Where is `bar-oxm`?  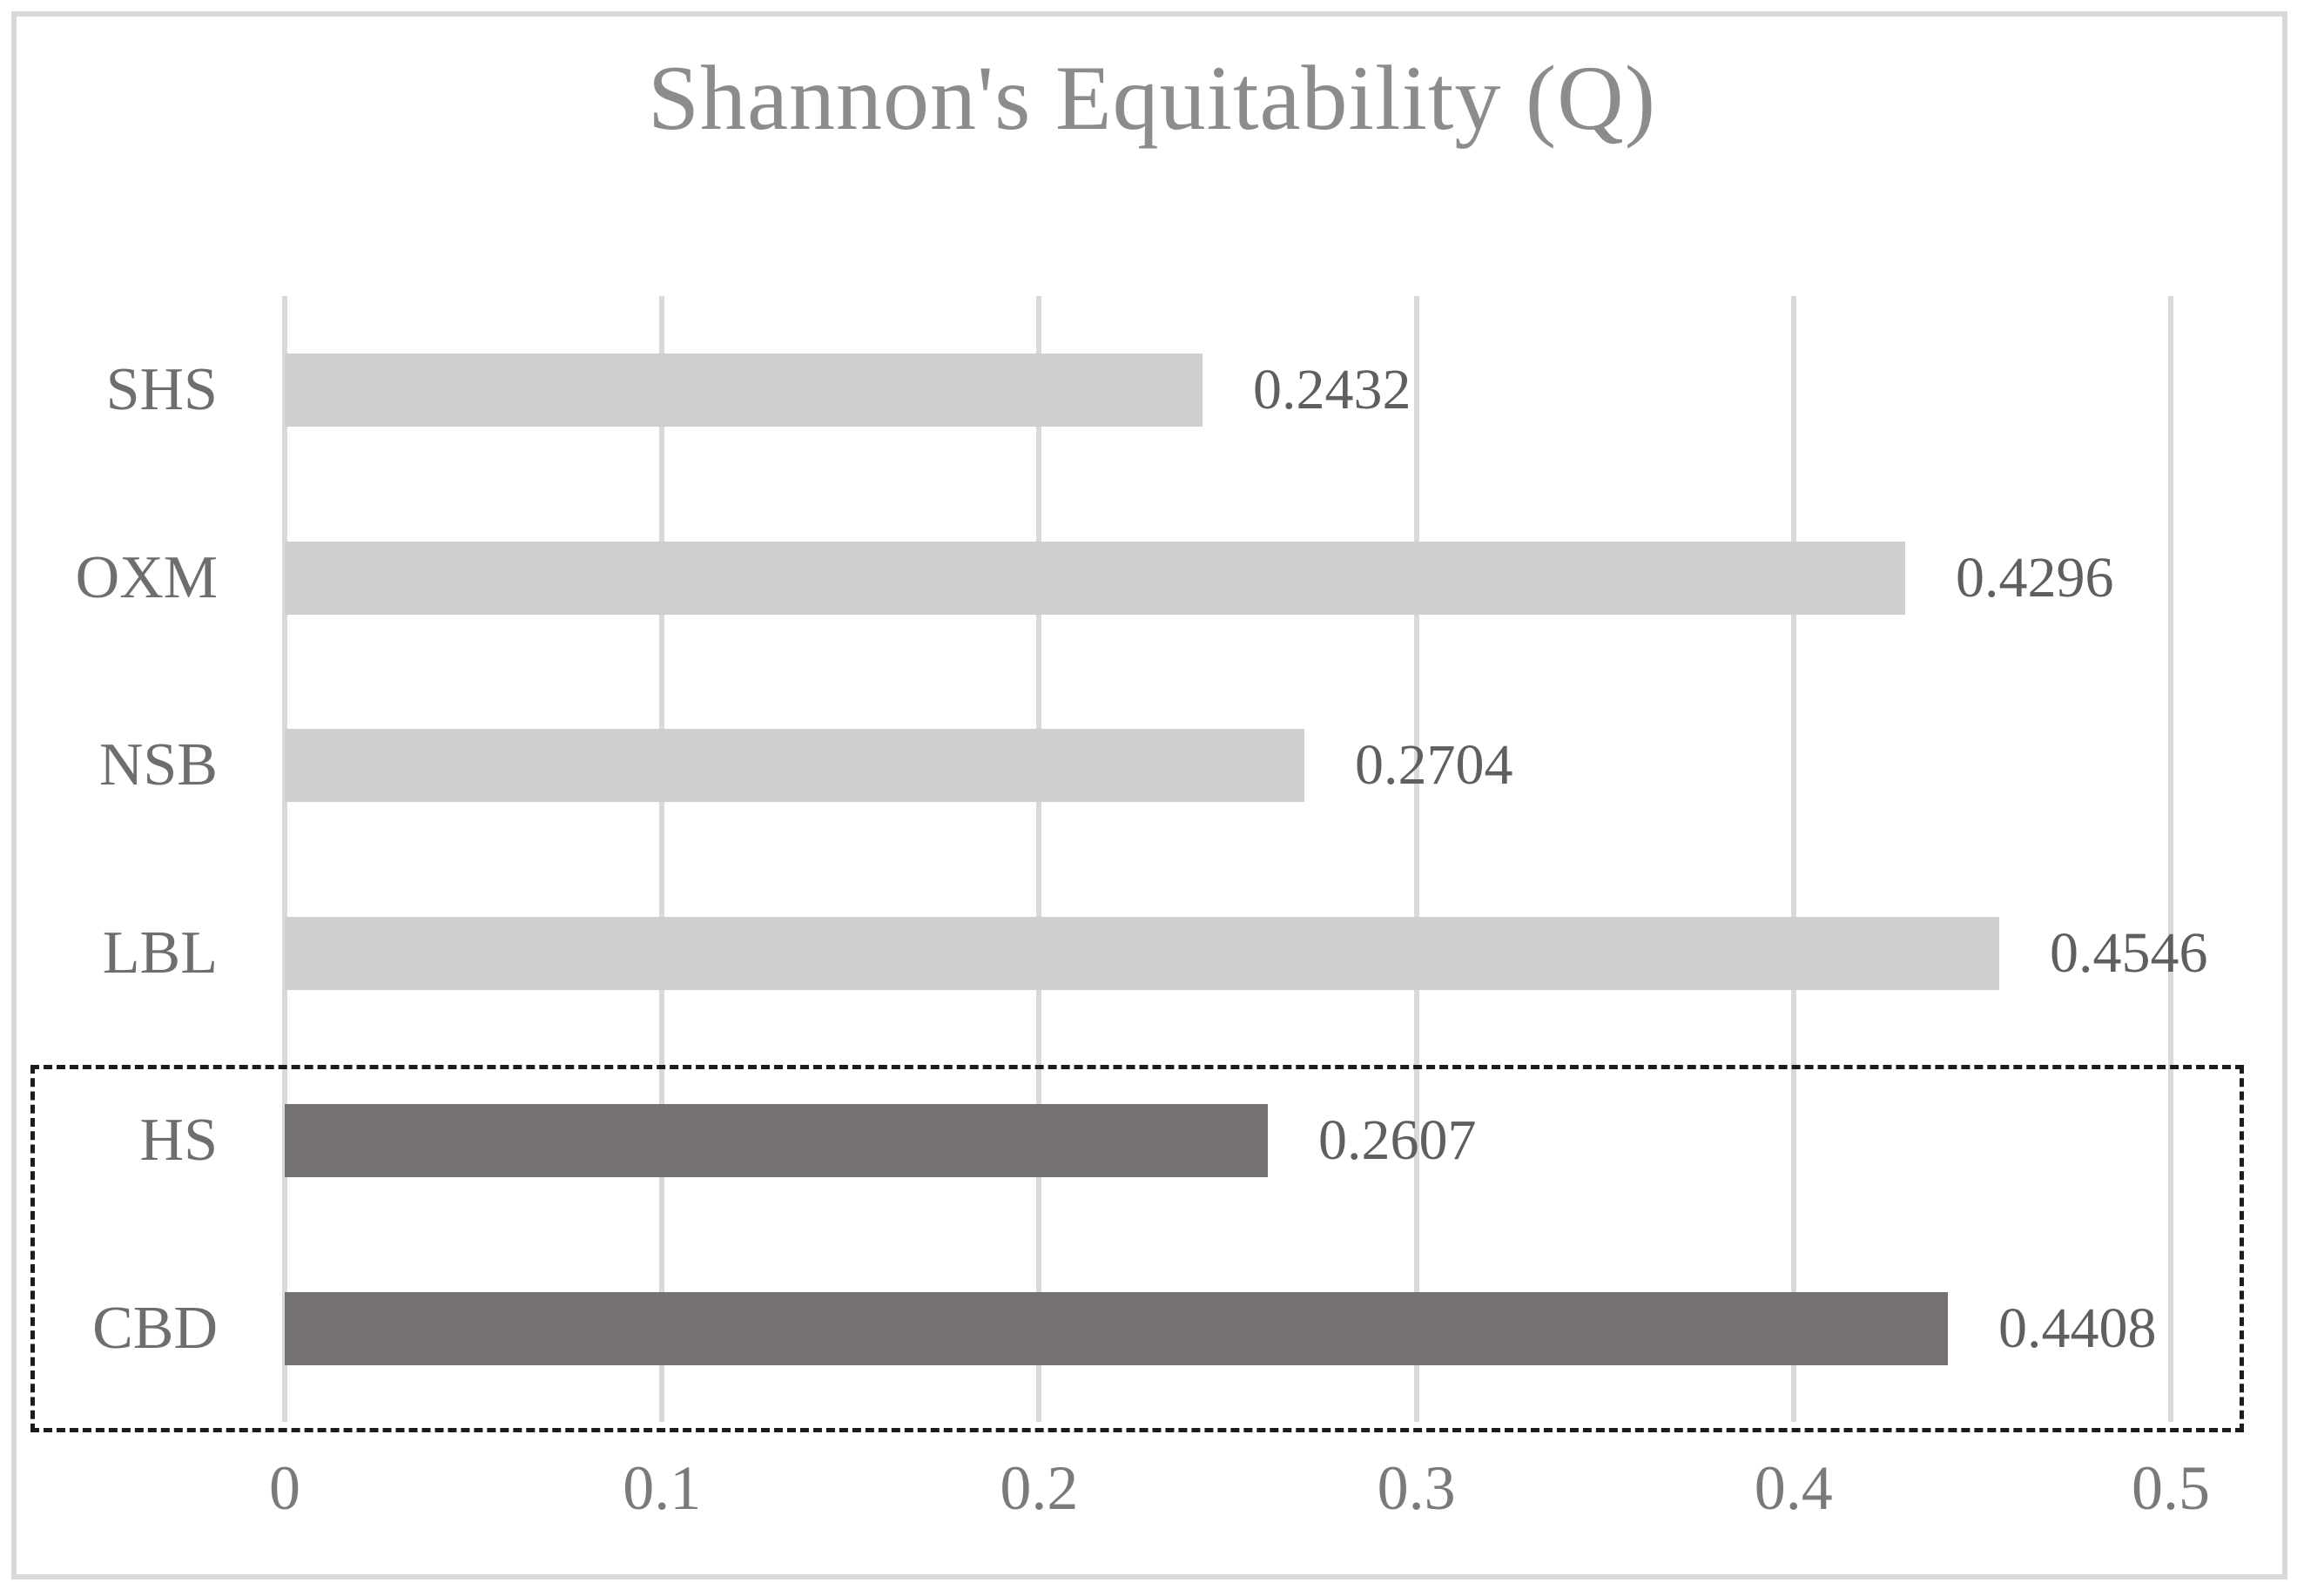 bar-oxm is located at coordinates (1095, 578).